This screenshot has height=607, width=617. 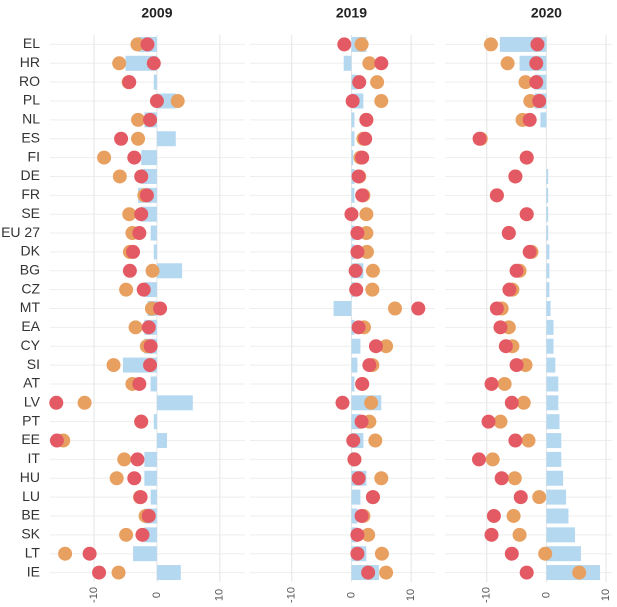 What do you see at coordinates (31, 383) in the screenshot?
I see `y-tick-label: AT` at bounding box center [31, 383].